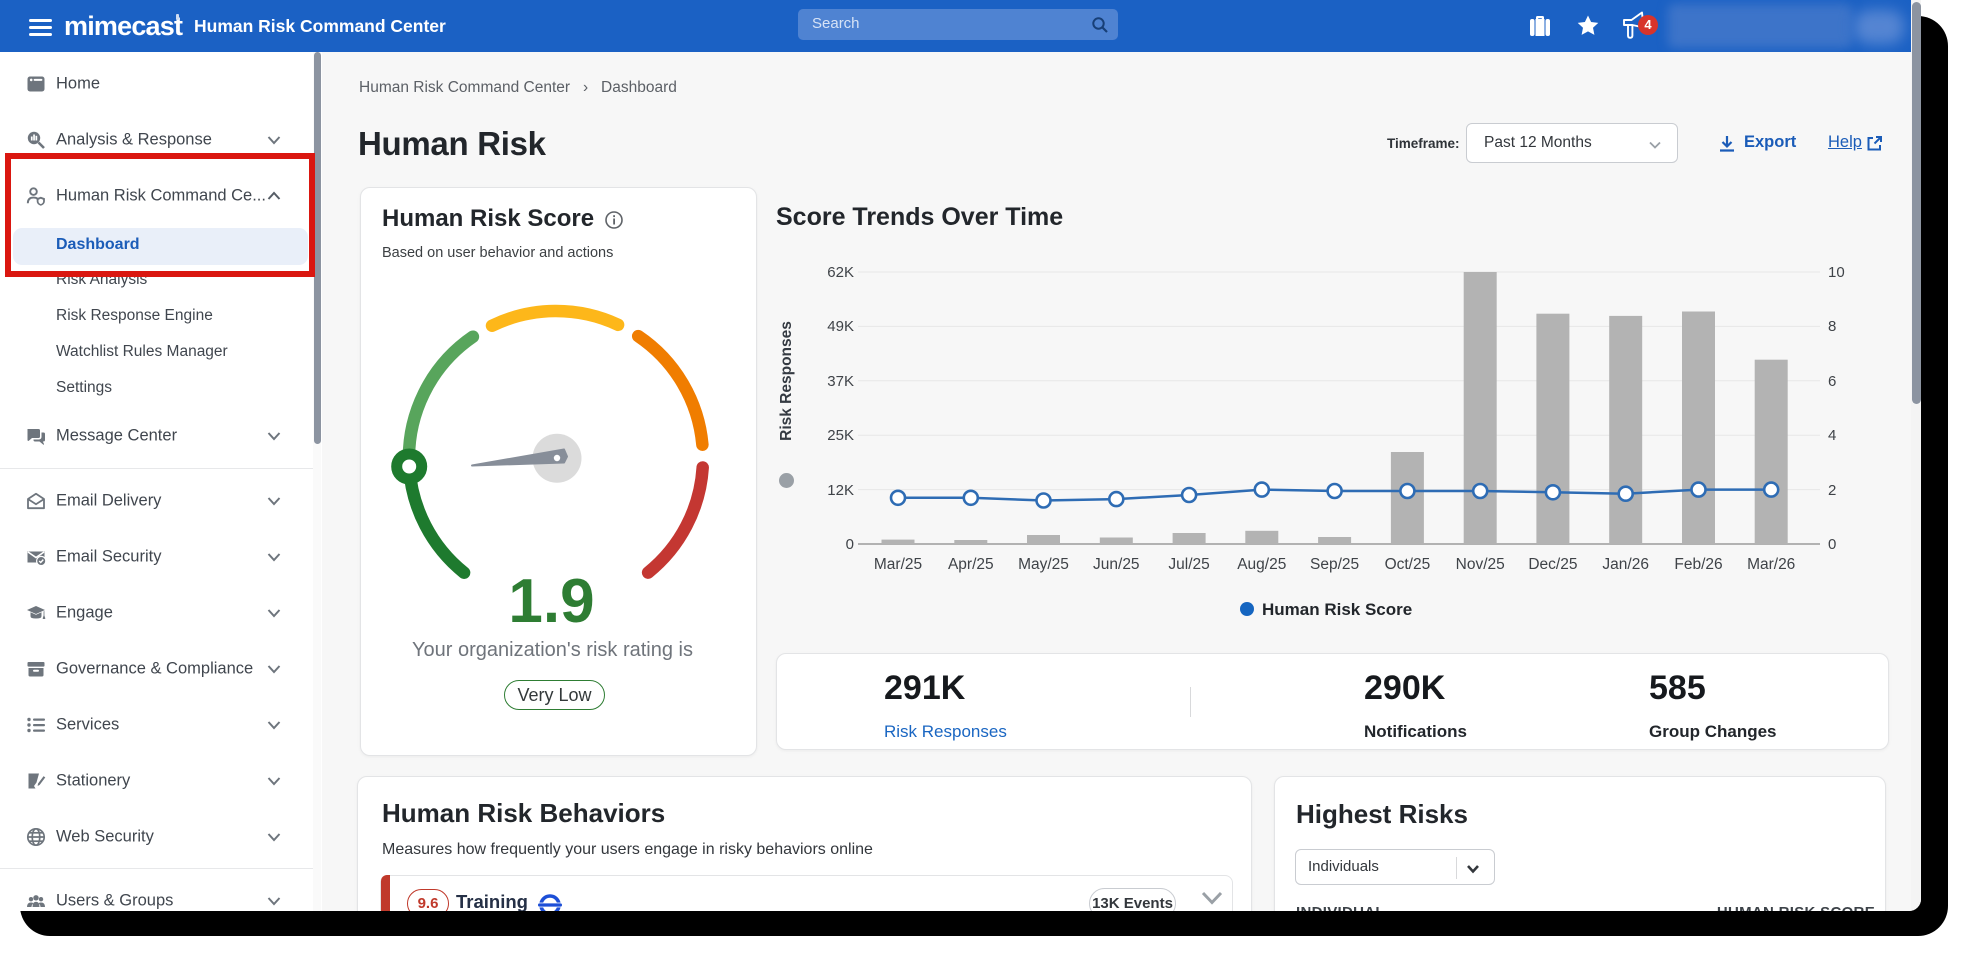 The width and height of the screenshot is (1965, 956). Describe the element at coordinates (1043, 564) in the screenshot. I see `svg-text: May/25` at that location.